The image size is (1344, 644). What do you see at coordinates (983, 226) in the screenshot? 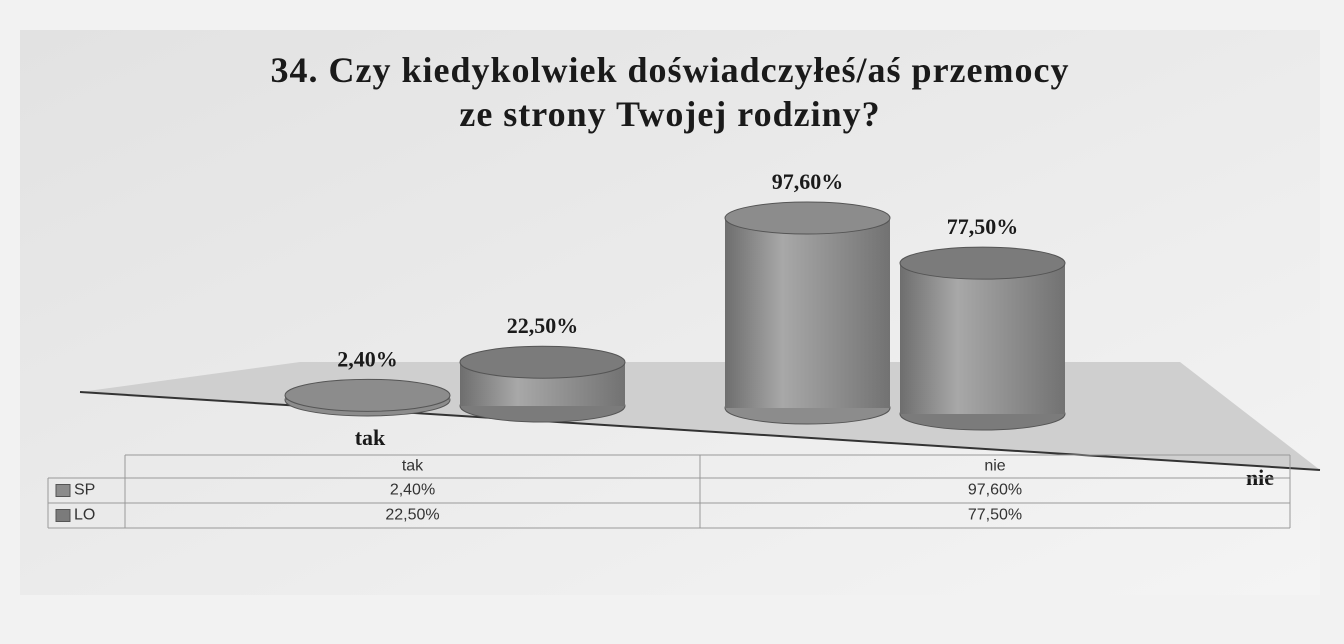
I see `data-label: 77,50%` at bounding box center [983, 226].